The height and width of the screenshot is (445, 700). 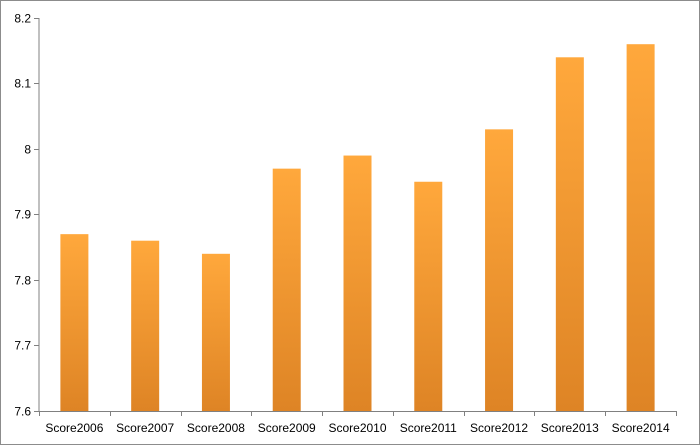 I want to click on x-tick-label: Score2014, so click(x=641, y=428).